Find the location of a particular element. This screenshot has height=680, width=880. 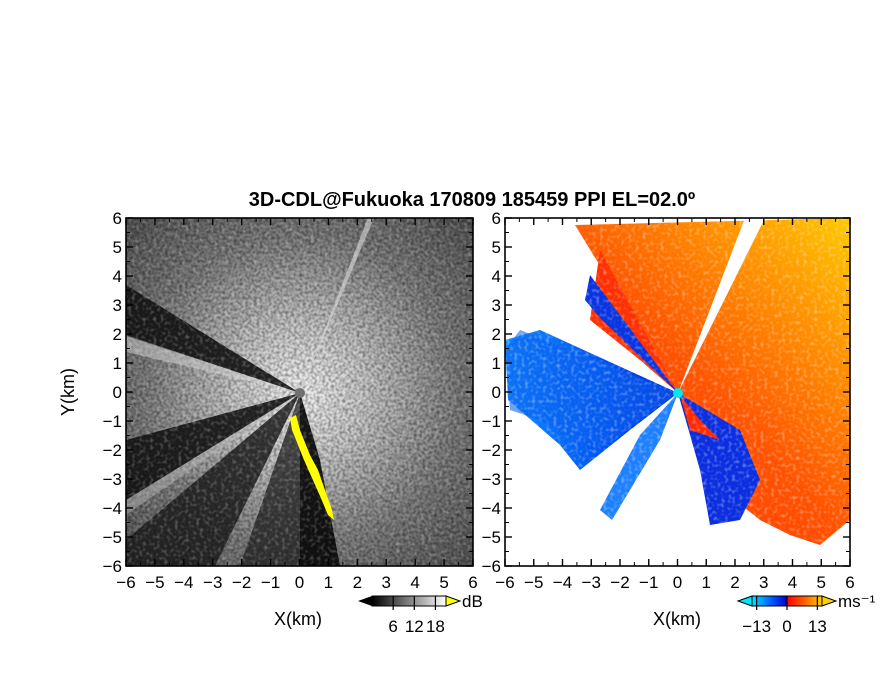

colorbar-tick-label: 18 is located at coordinates (435, 626).